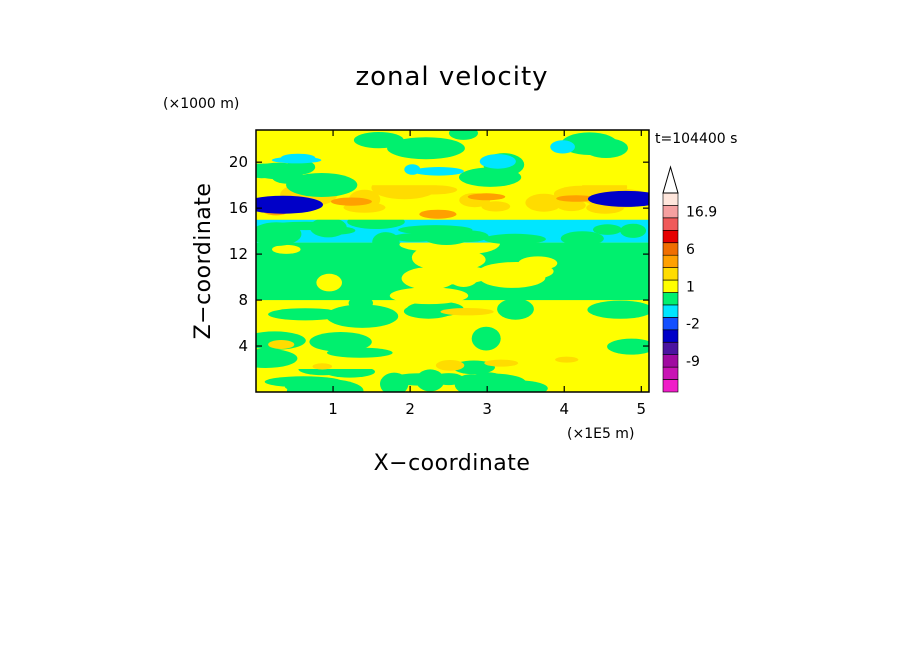 The height and width of the screenshot is (654, 904). I want to click on x-tick-label-0: 1, so click(333, 409).